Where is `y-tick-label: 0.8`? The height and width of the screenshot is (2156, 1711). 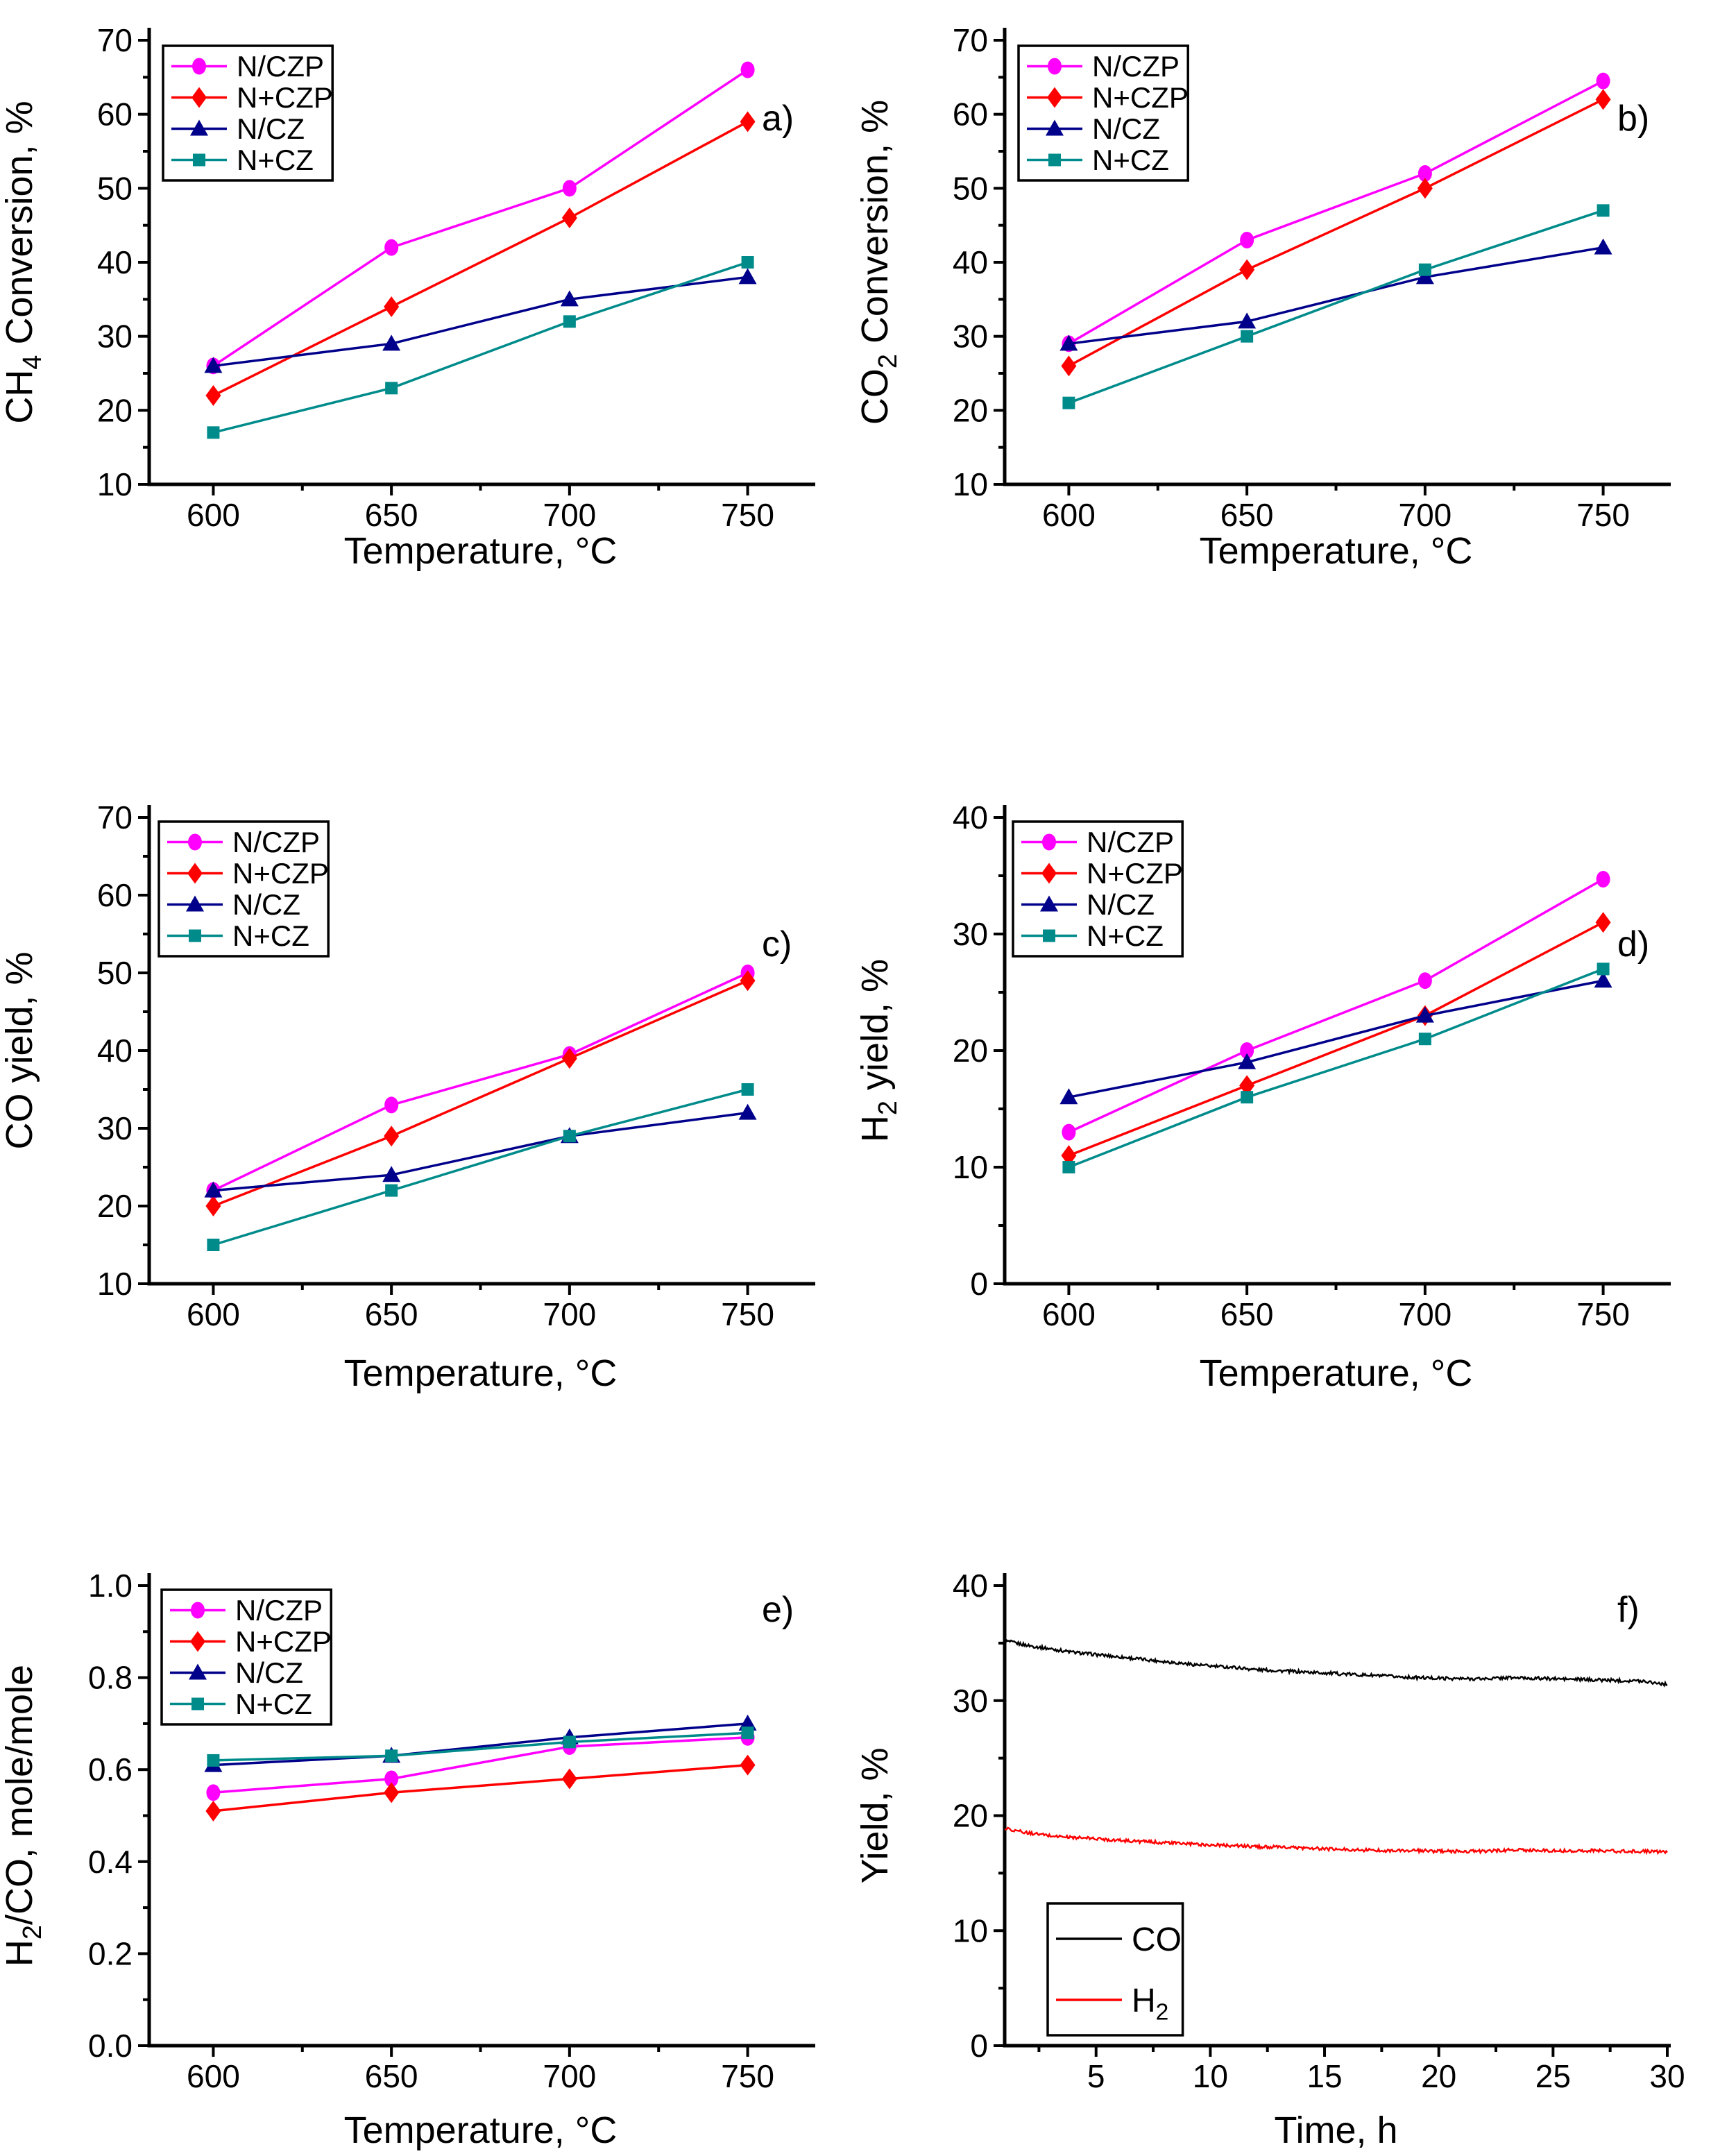 y-tick-label: 0.8 is located at coordinates (110, 1678).